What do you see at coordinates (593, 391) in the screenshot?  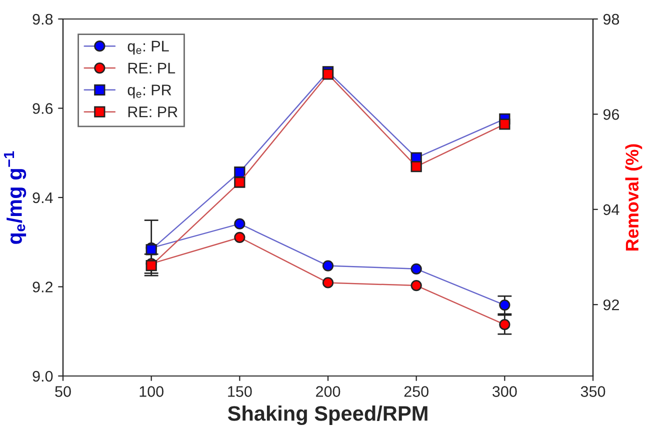 I see `x-tick-label: 350` at bounding box center [593, 391].